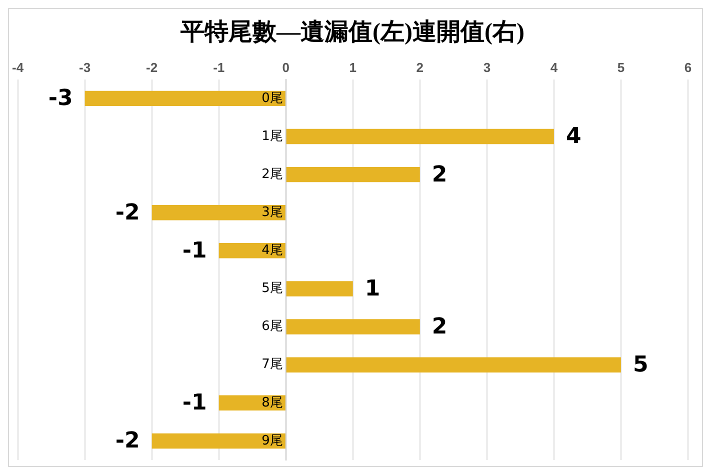  I want to click on x-tick-label: 6, so click(688, 68).